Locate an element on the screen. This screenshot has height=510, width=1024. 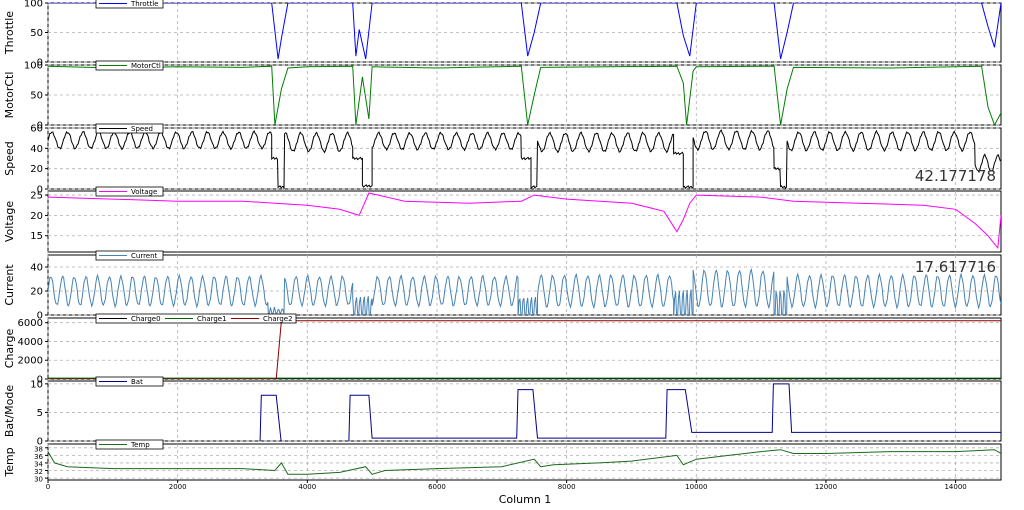
legend-entry-label: MotorCtl is located at coordinates (146, 66).